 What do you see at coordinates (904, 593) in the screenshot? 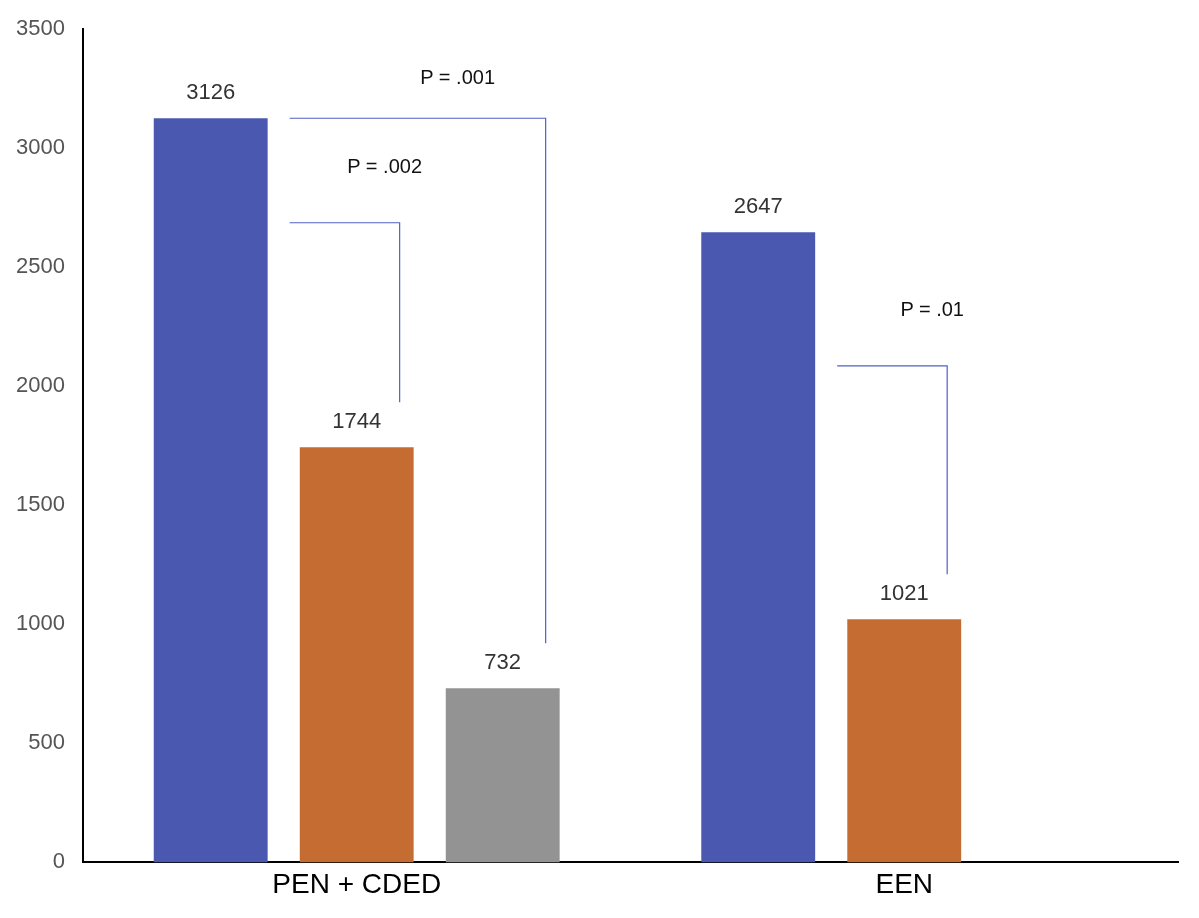
I see `data-label: 1021` at bounding box center [904, 593].